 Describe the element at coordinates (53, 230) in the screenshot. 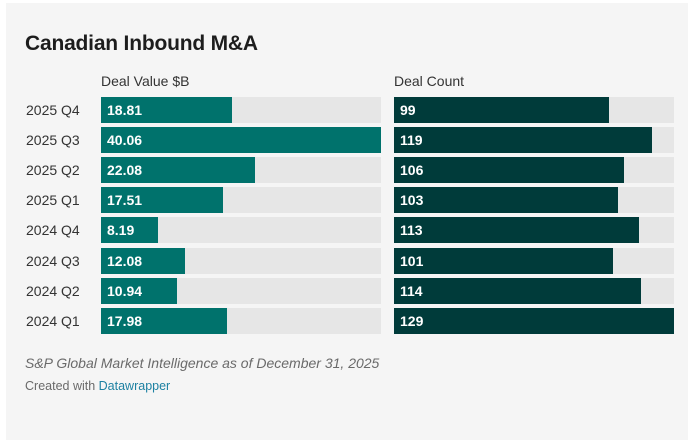

I see `category-label: 2024 Q4` at that location.